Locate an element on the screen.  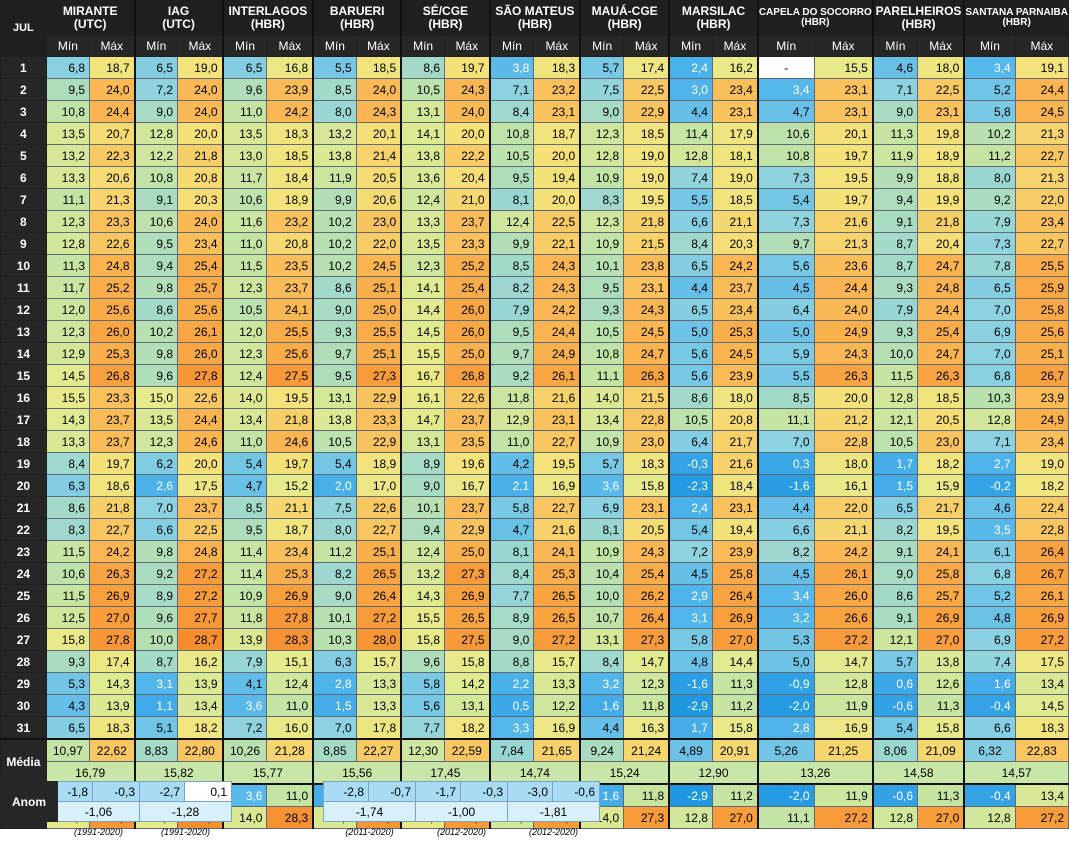
max-value: 22,7 is located at coordinates (557, 441).